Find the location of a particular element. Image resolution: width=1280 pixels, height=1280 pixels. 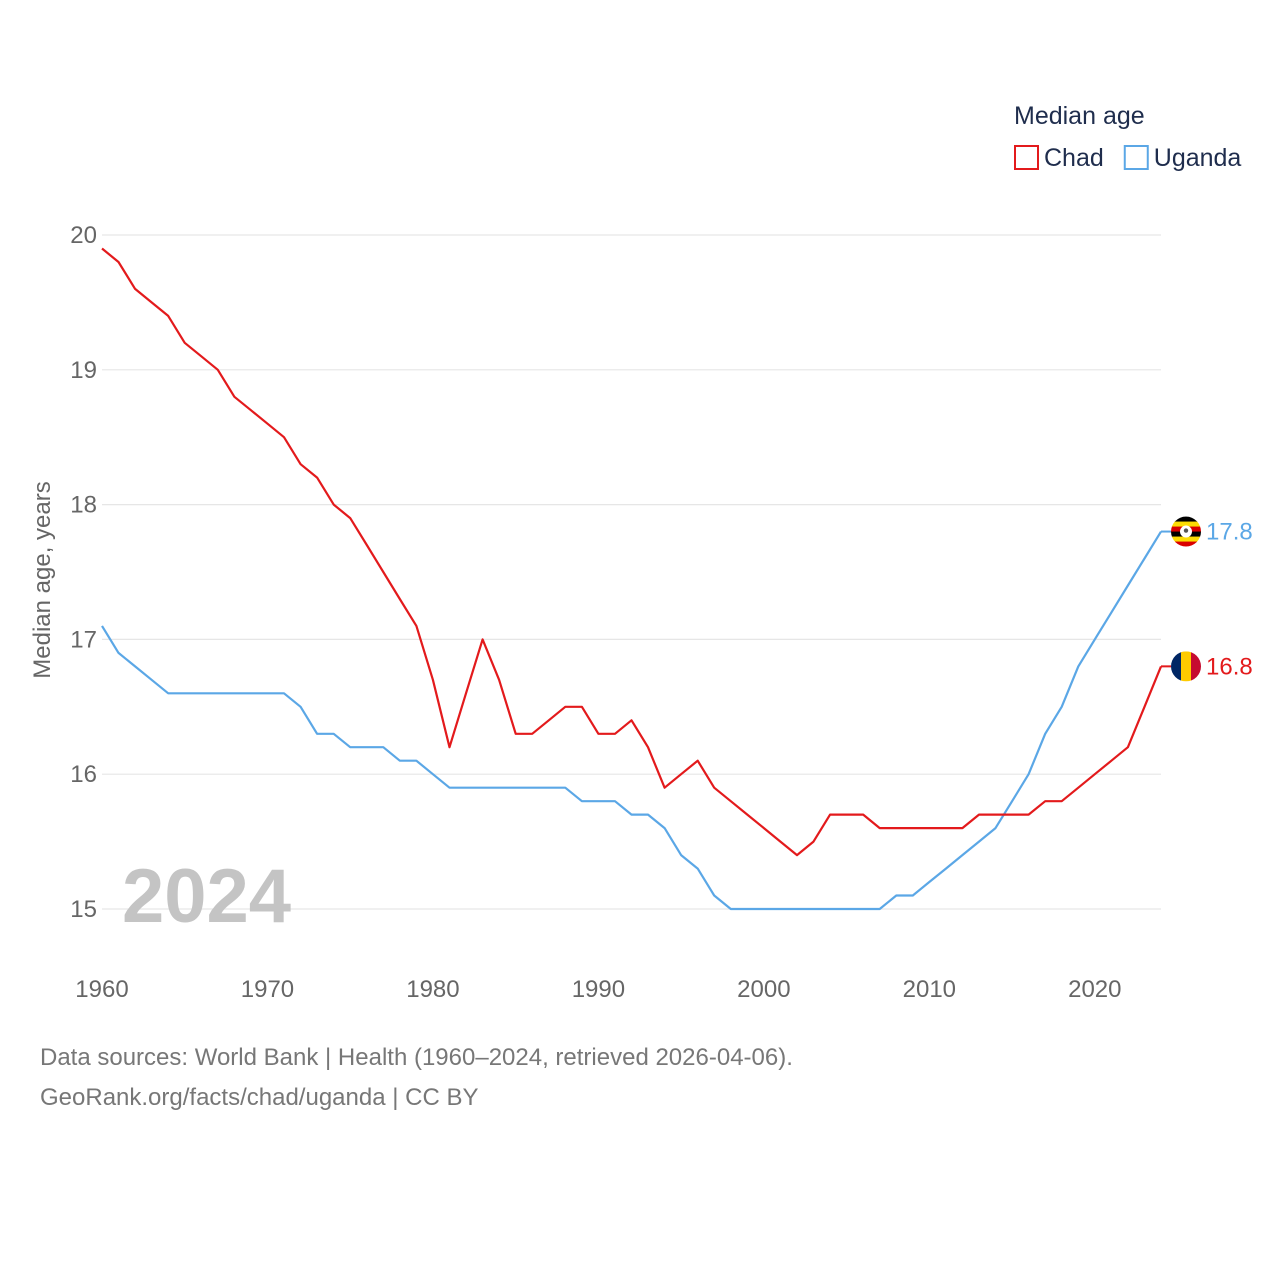

chad-flag-icon is located at coordinates (1186, 666).